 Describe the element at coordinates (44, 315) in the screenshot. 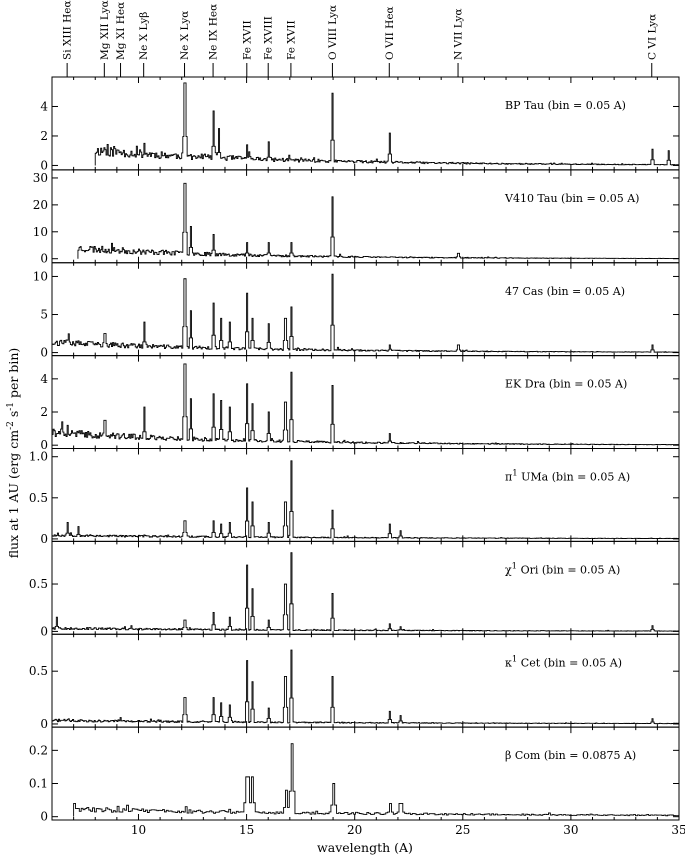

I see `y-tick-label: 5` at that location.